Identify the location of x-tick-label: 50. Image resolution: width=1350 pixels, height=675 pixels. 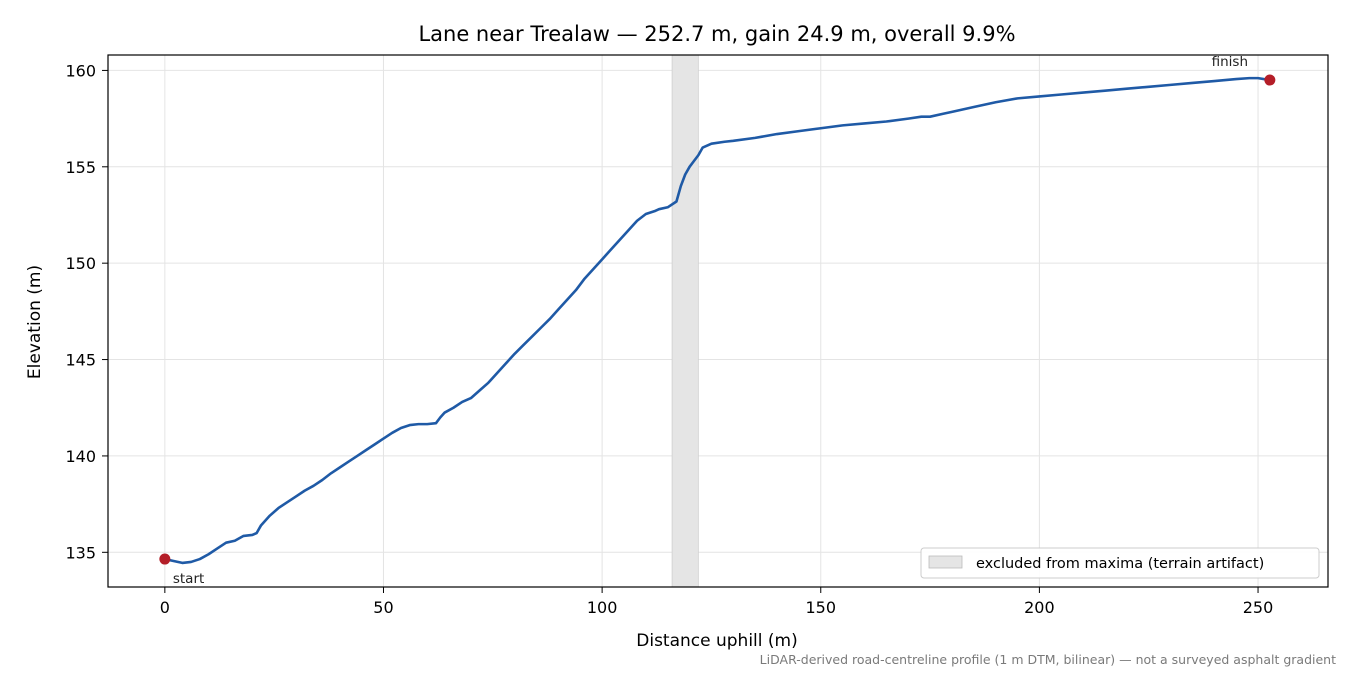
(383, 607).